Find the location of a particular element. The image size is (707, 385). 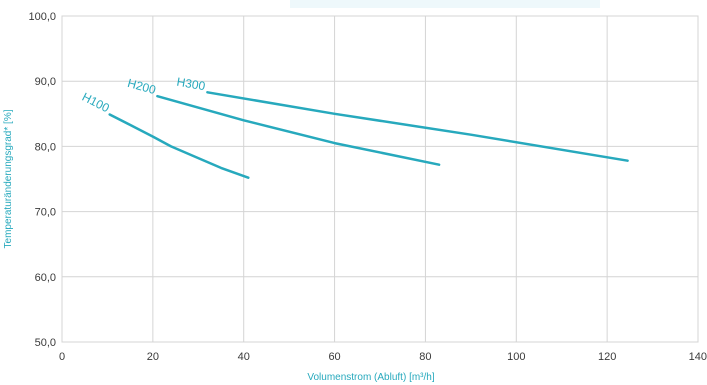

series-label-h300: H300 is located at coordinates (191, 84).